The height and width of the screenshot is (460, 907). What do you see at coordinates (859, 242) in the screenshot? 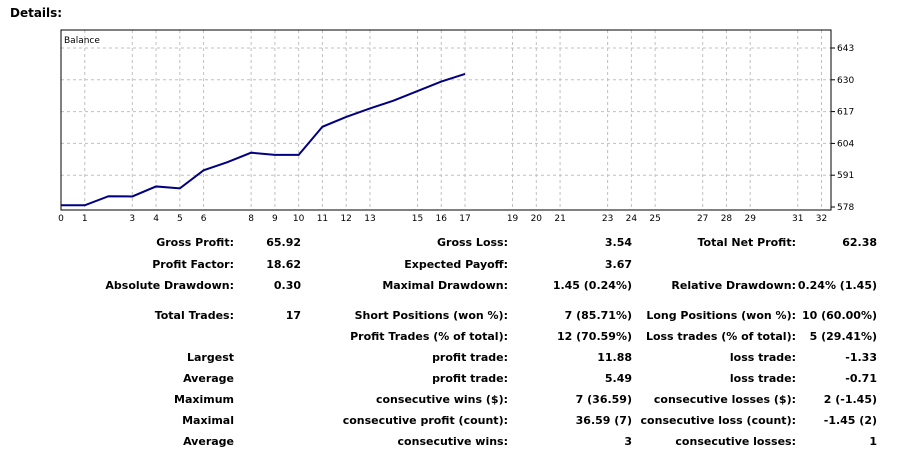
I see `total-net-profit-value: 62.38` at bounding box center [859, 242].